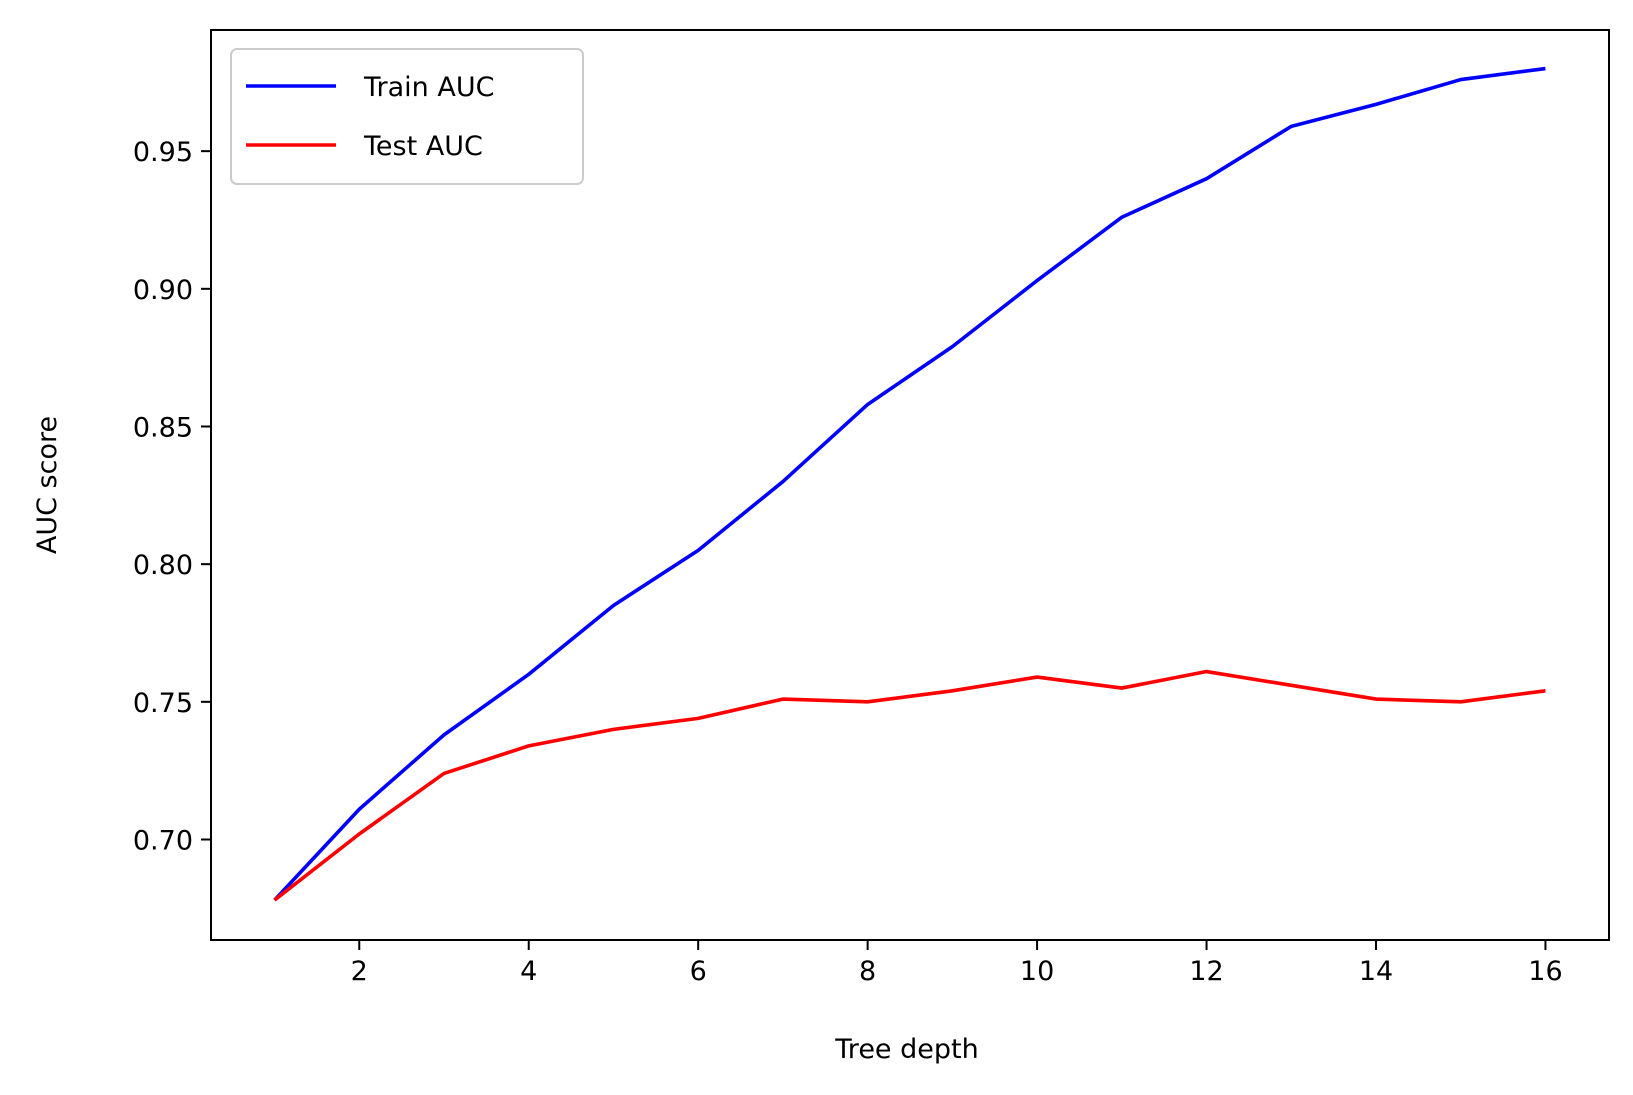 This screenshot has height=1095, width=1633. Describe the element at coordinates (528, 971) in the screenshot. I see `x-tick-label: 4` at that location.